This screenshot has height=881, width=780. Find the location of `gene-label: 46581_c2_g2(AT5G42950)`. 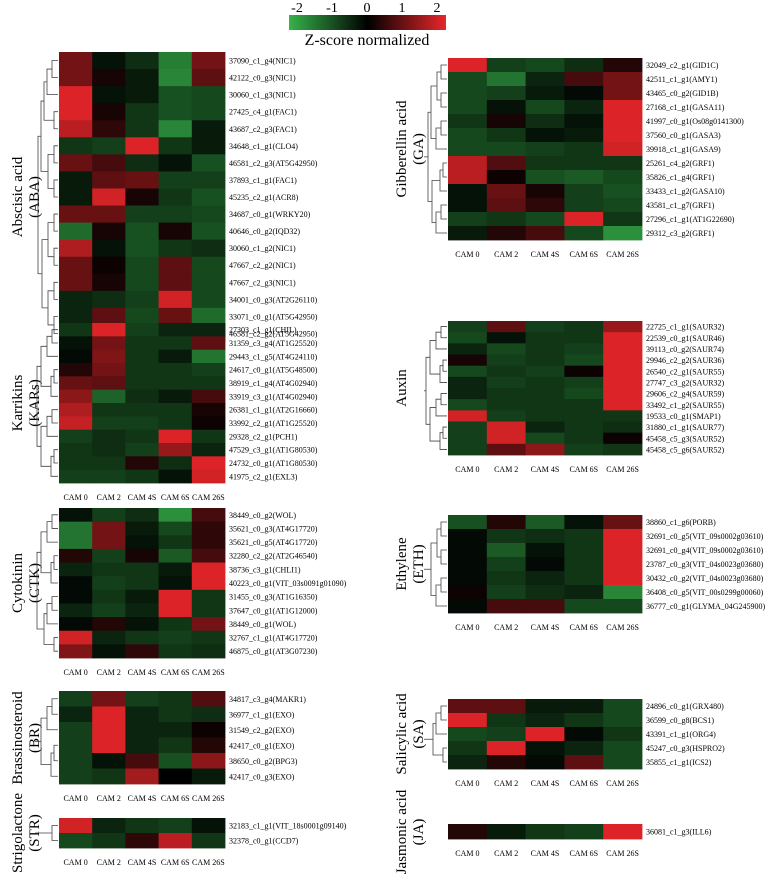

gene-label: 46581_c2_g2(AT5G42950) is located at coordinates (273, 333).